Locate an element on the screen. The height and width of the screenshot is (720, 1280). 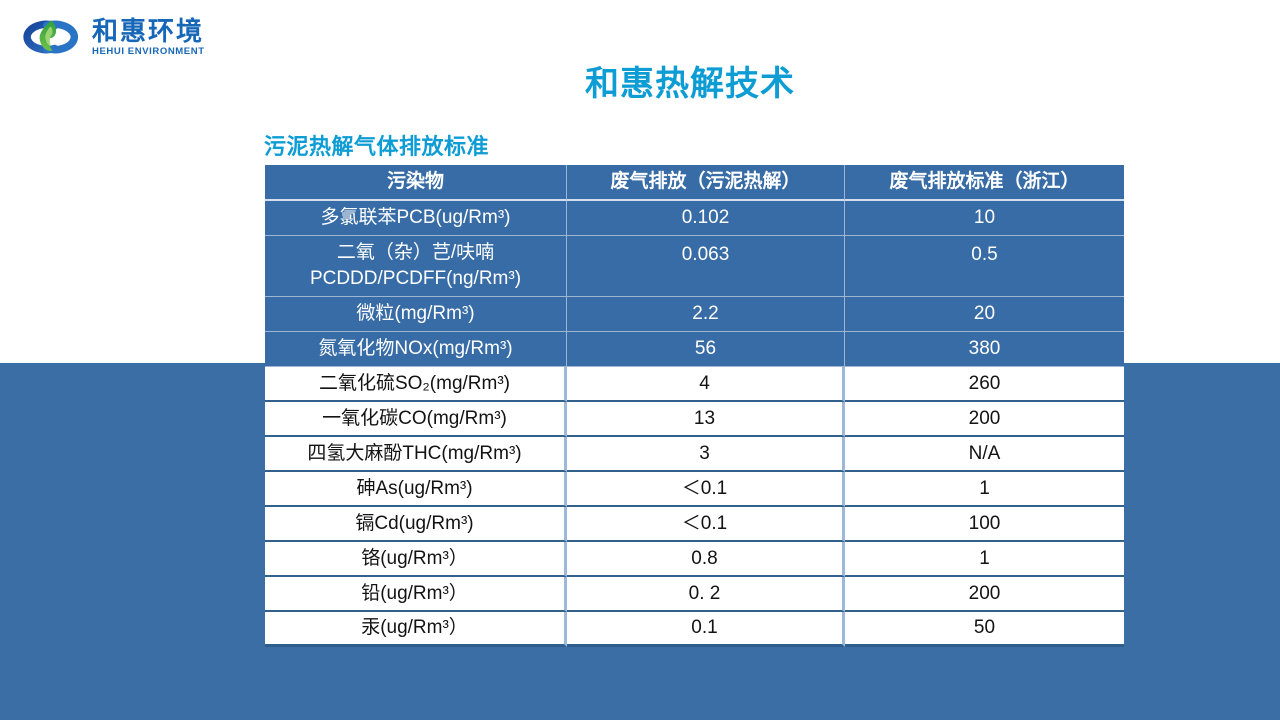
emission-cell: 2.2 is located at coordinates (706, 314).